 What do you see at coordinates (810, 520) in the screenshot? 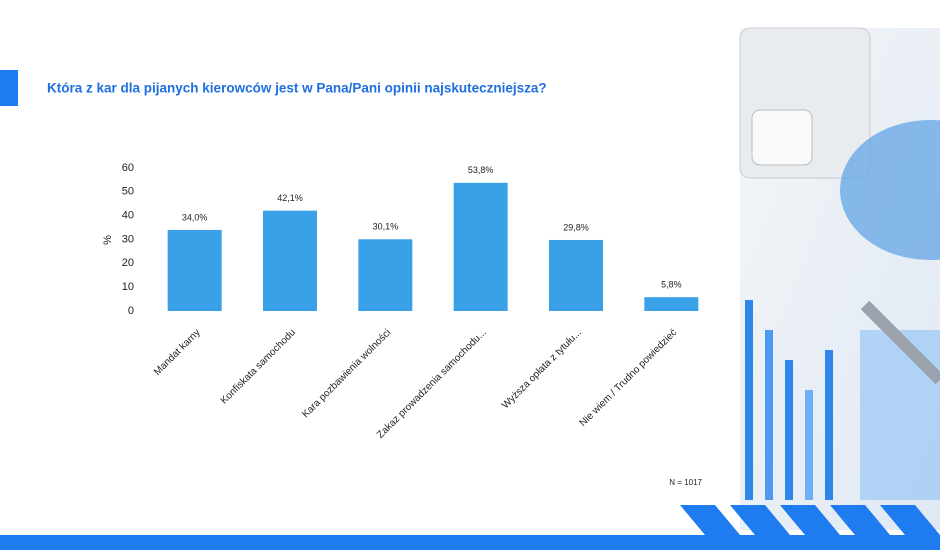
I see `chevrons` at bounding box center [810, 520].